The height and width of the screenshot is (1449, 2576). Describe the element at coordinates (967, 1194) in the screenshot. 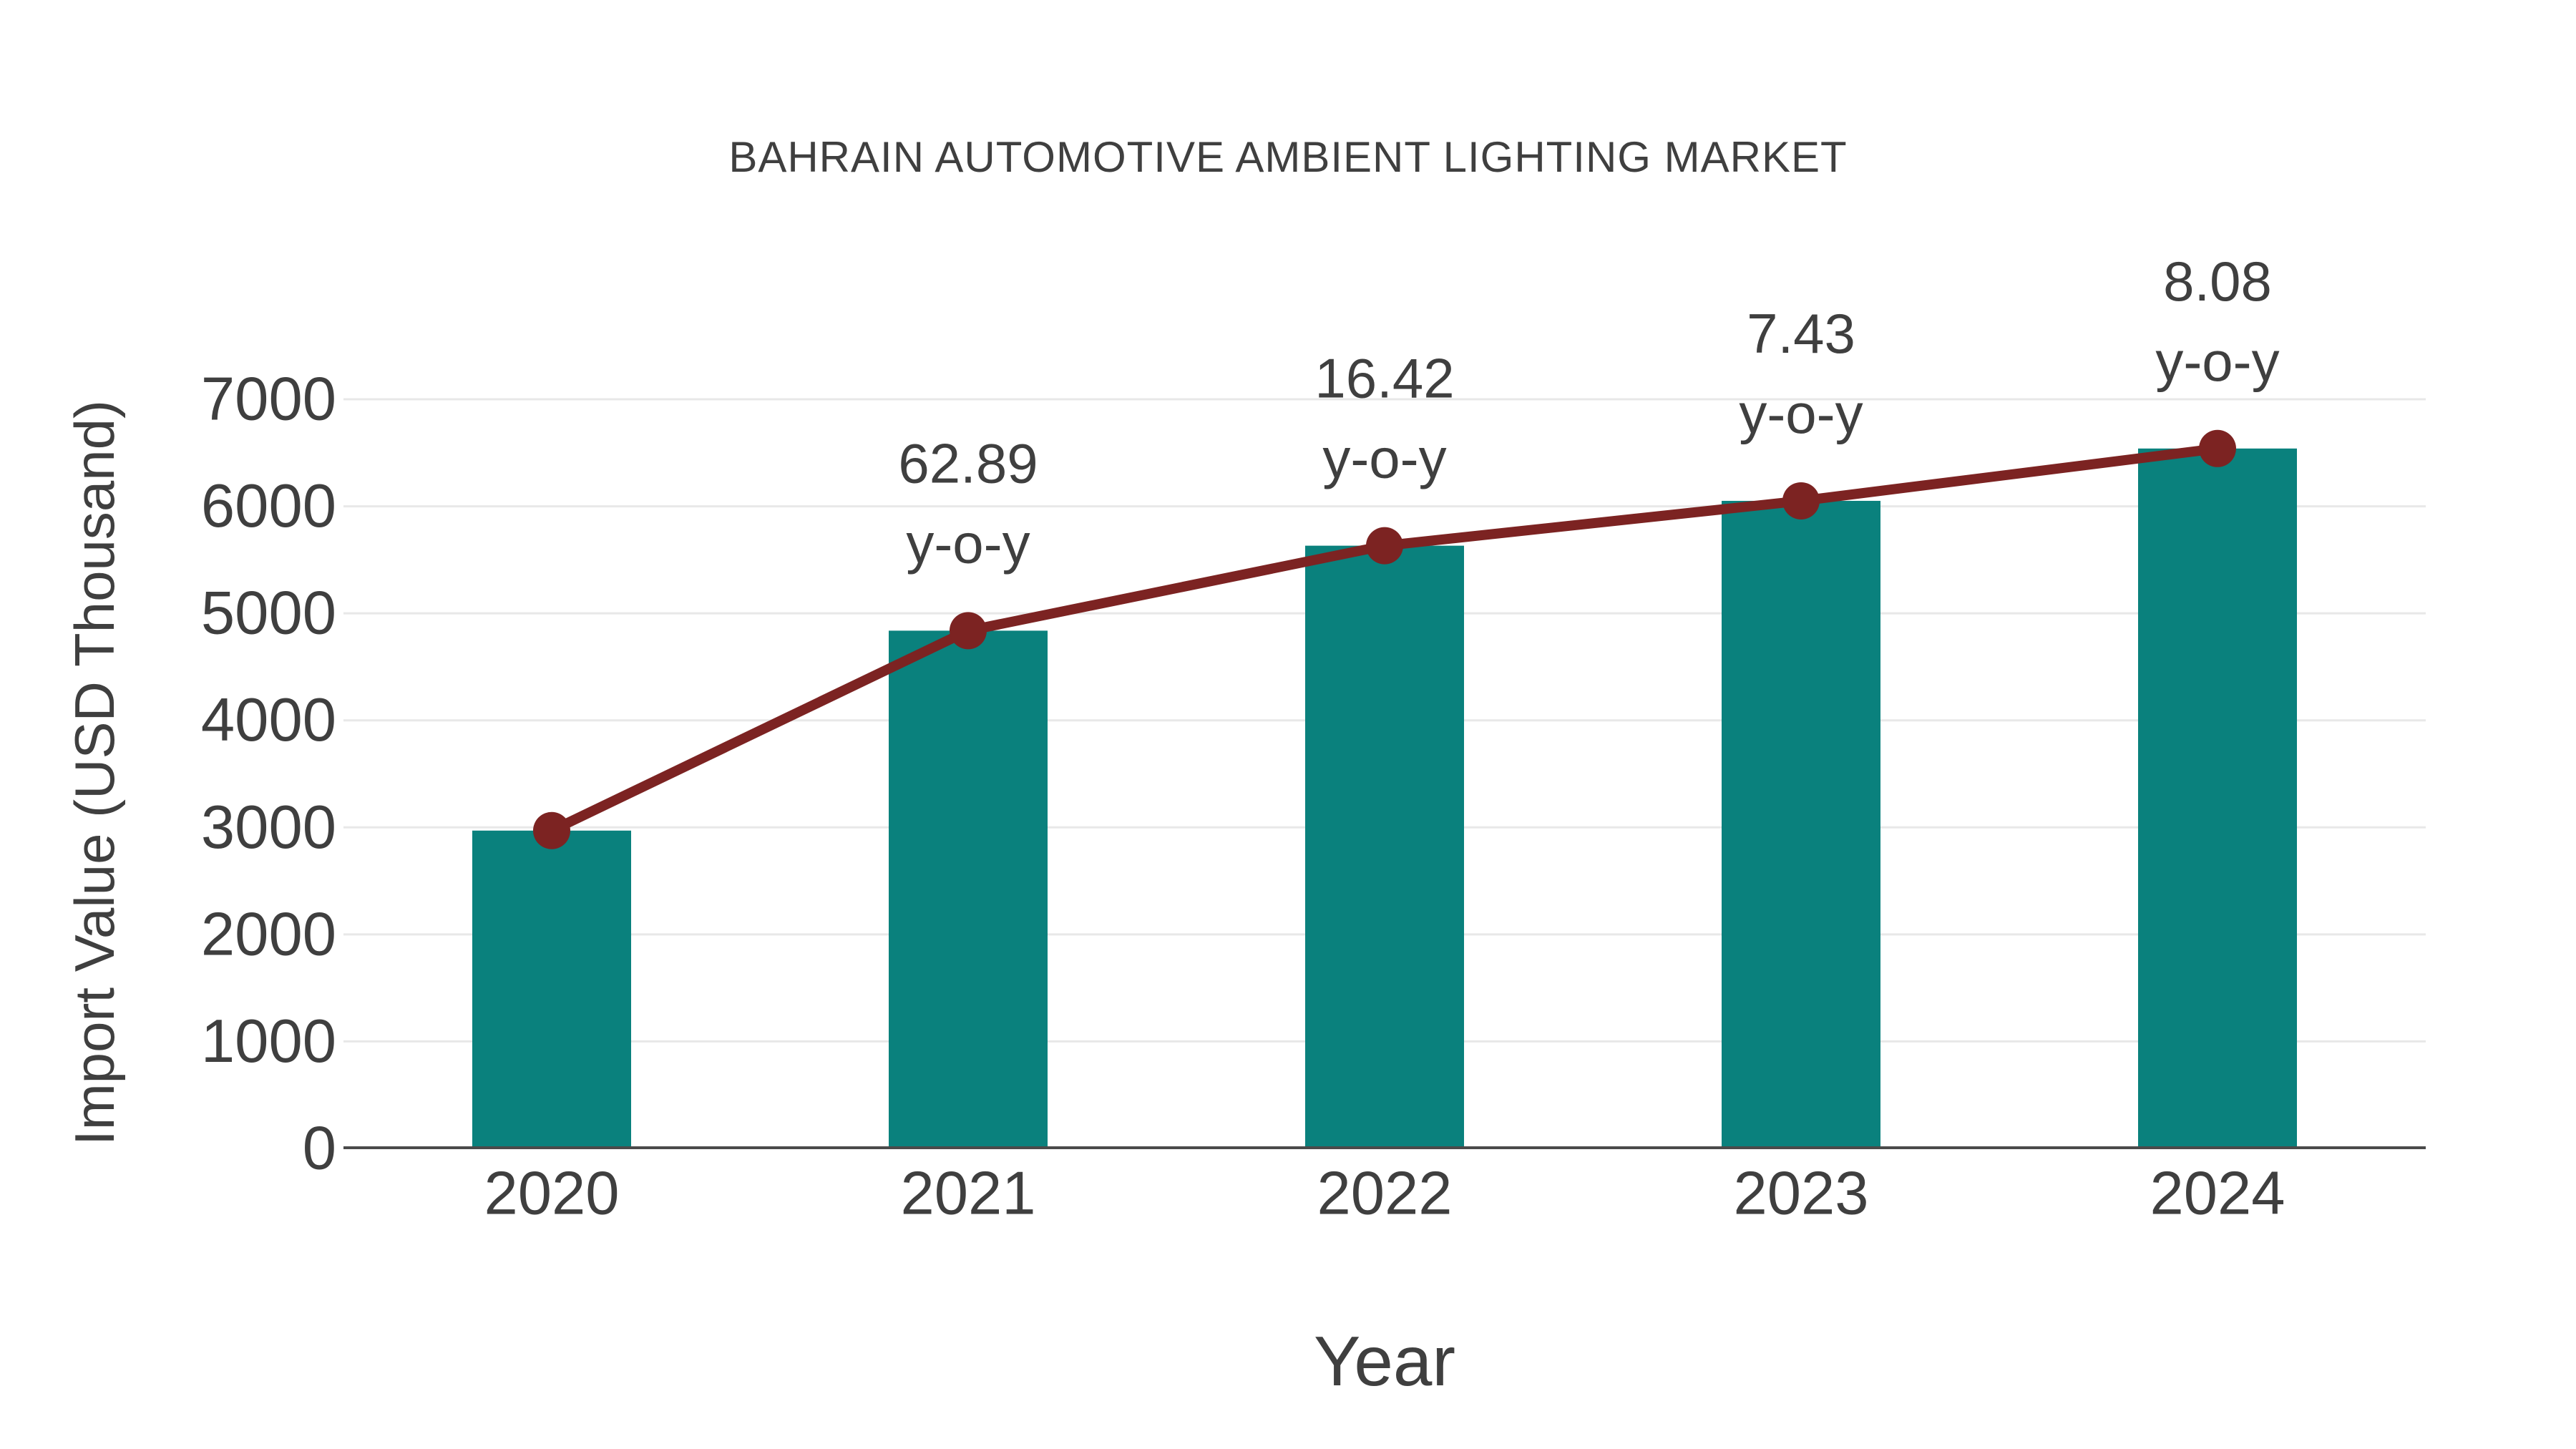

I see `x-tick-label-2021: 2021` at that location.